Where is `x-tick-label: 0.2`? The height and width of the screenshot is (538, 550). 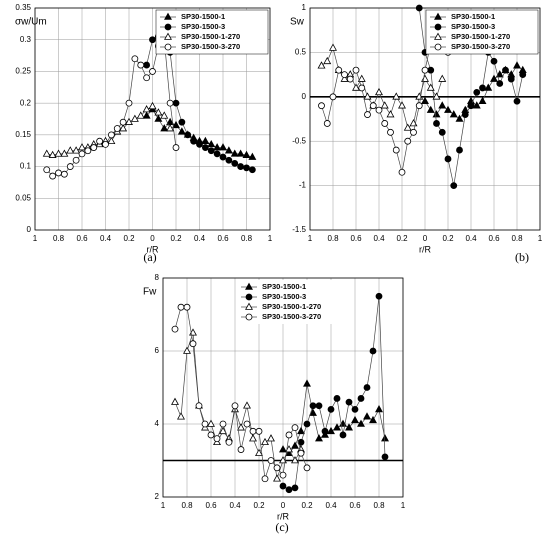
x-tick-label: 0.2 is located at coordinates (129, 238).